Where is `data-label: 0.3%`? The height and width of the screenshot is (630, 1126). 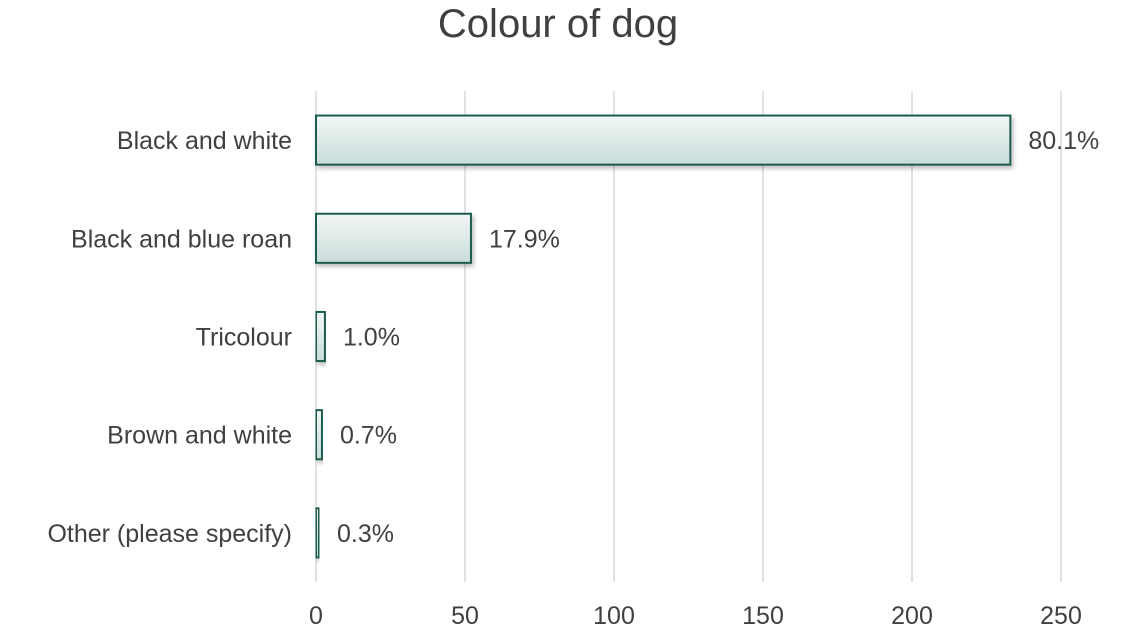 data-label: 0.3% is located at coordinates (365, 534).